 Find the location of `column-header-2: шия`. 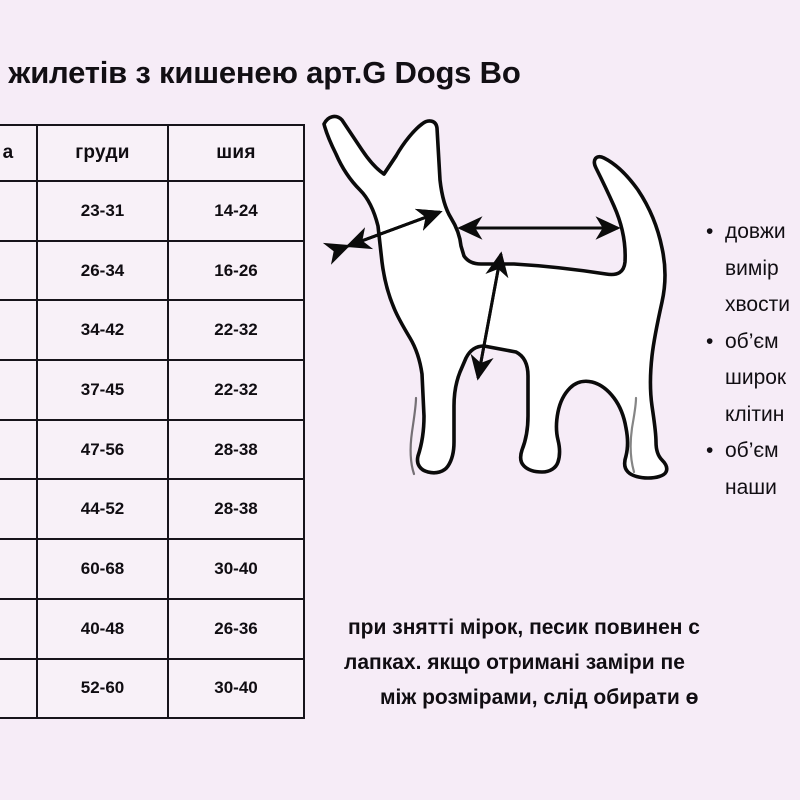

column-header-2: шия is located at coordinates (236, 153).